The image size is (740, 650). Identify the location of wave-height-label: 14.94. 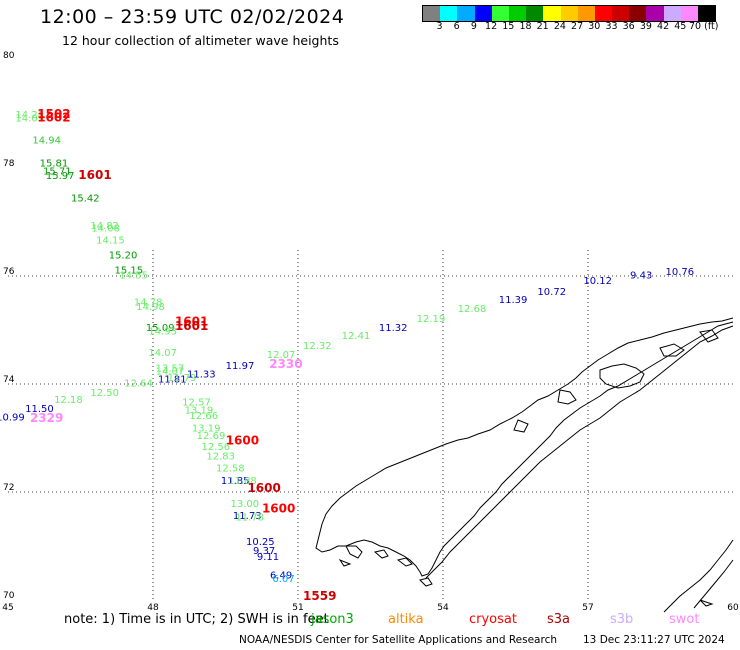
(46, 141).